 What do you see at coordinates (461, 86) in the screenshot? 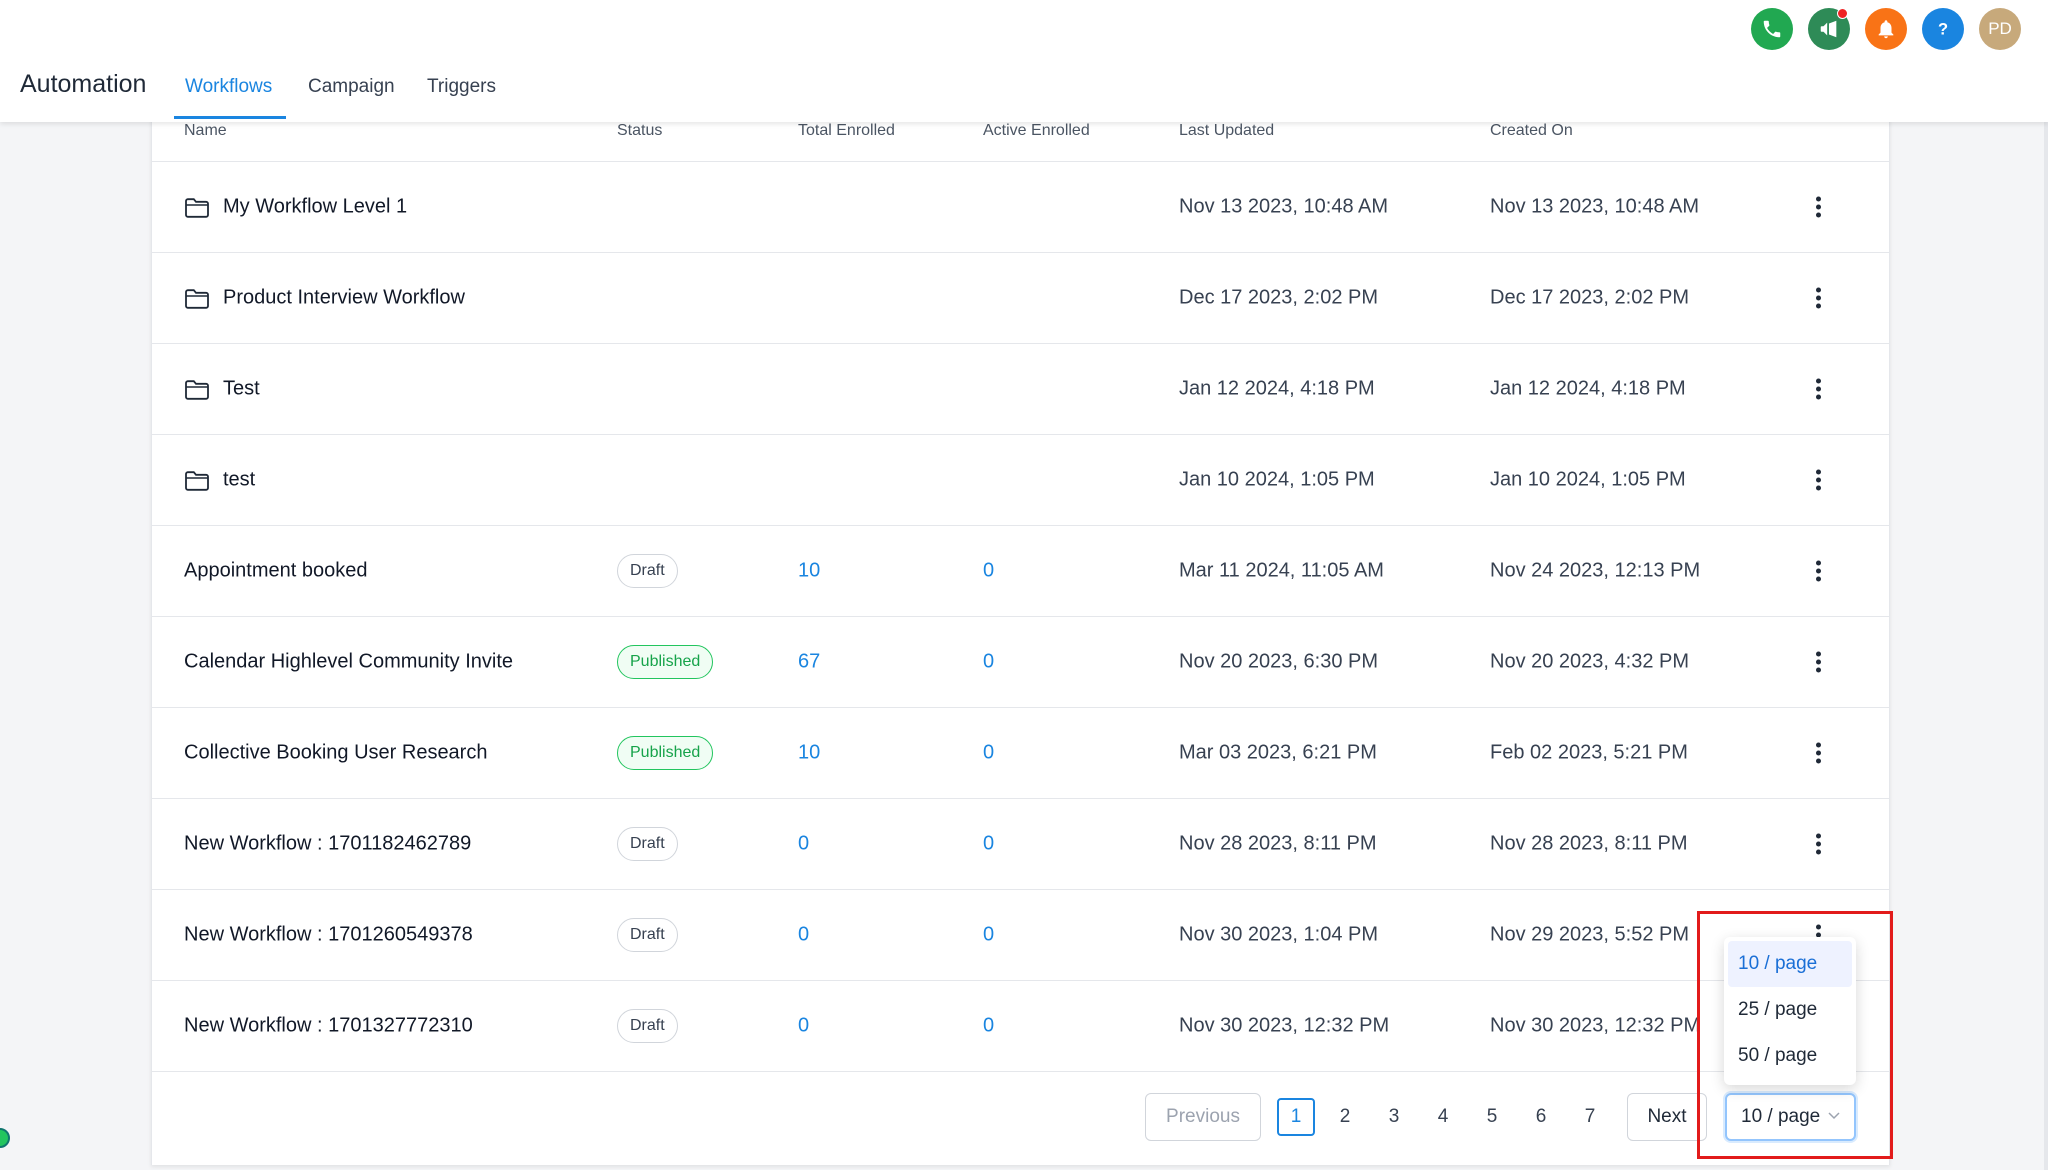
I see `tab-triggers: Triggers` at bounding box center [461, 86].